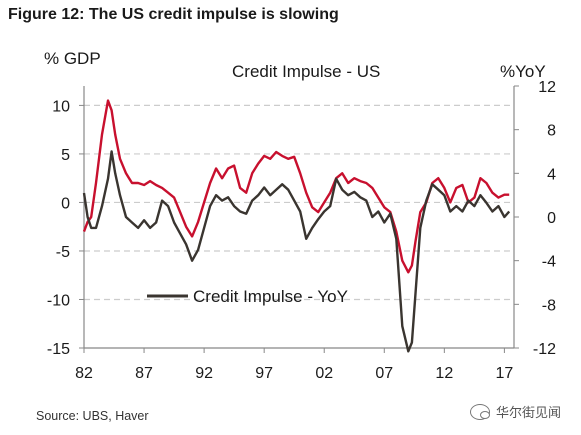  I want to click on x-tick-label: 17, so click(504, 373).